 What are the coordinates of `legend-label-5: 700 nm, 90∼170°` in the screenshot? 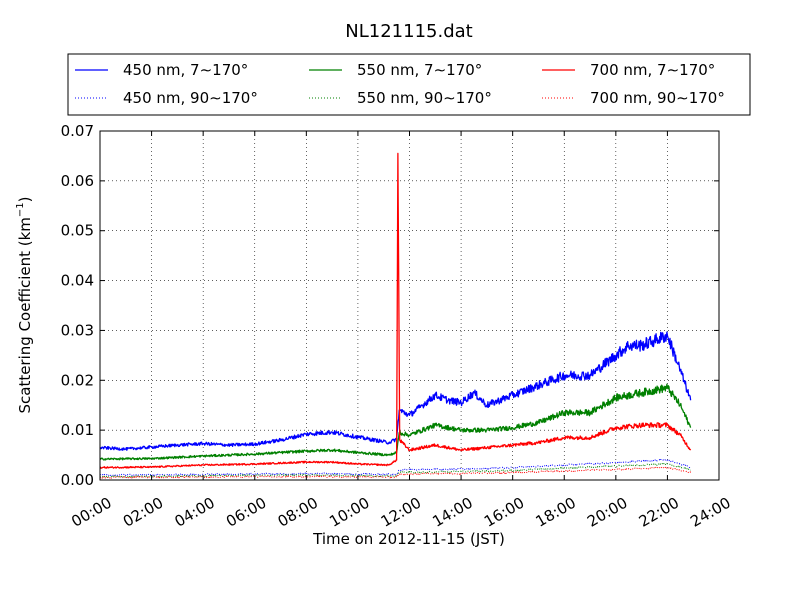 It's located at (657, 98).